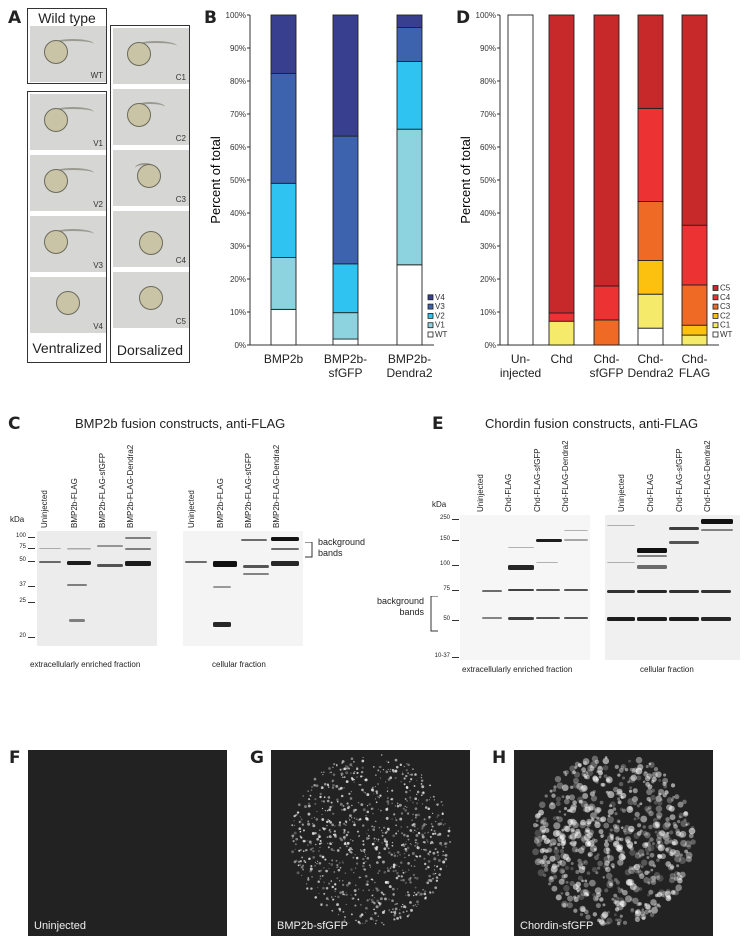 This screenshot has height=946, width=746. Describe the element at coordinates (715, 297) in the screenshot. I see `legend-swatch-c4` at that location.